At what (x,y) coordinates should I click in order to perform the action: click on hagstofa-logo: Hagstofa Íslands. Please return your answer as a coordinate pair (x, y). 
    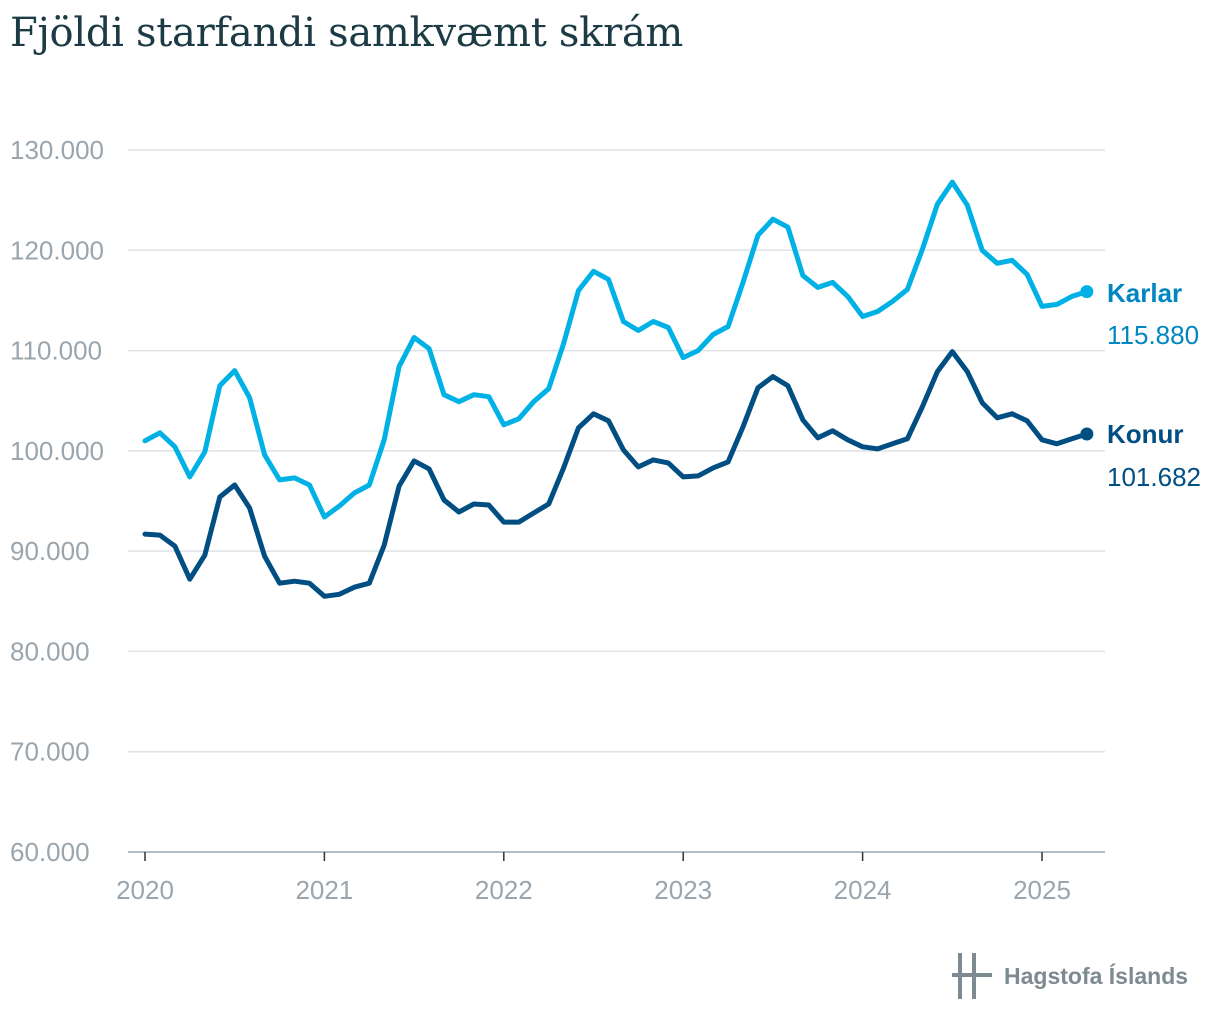
    Looking at the image, I should click on (1070, 976).